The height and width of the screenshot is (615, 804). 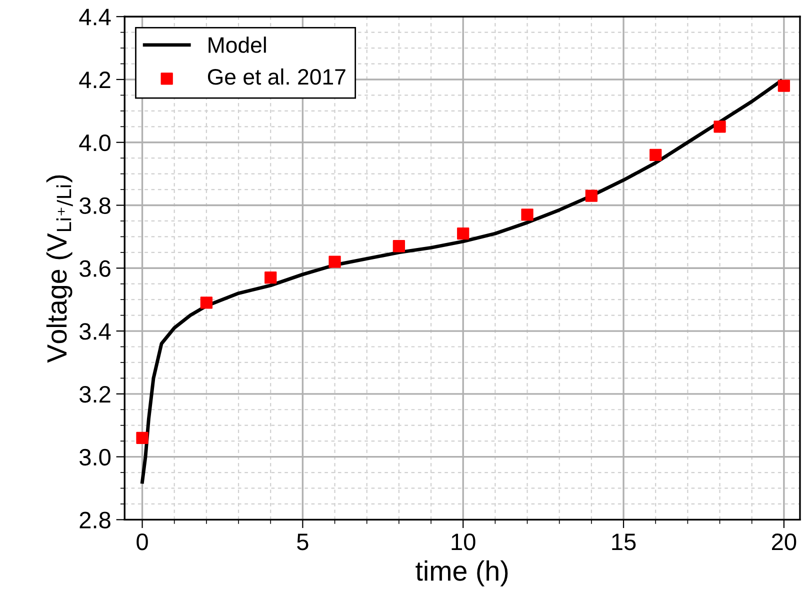 I want to click on x-tick-label: 10, so click(x=464, y=541).